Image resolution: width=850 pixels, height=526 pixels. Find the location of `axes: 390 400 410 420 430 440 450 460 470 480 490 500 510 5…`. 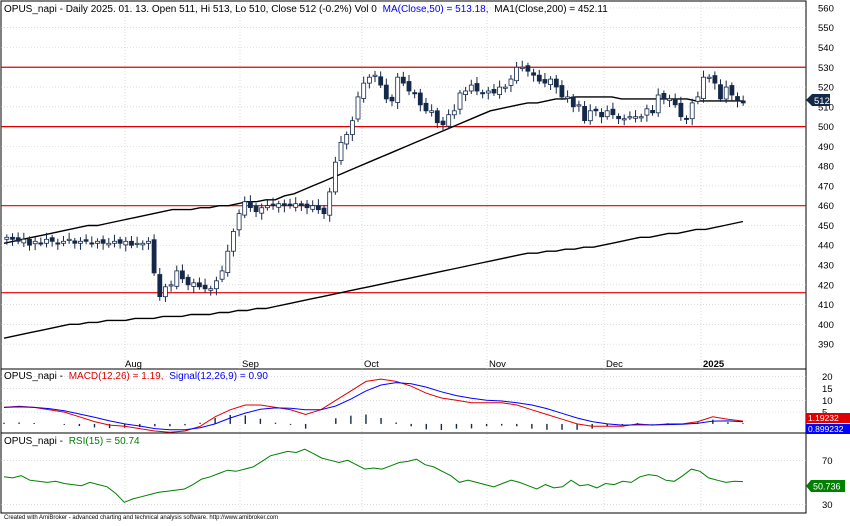

axes: 390 400 410 420 430 440 450 460 470 480 490 500 510 5… is located at coordinates (826, 257).